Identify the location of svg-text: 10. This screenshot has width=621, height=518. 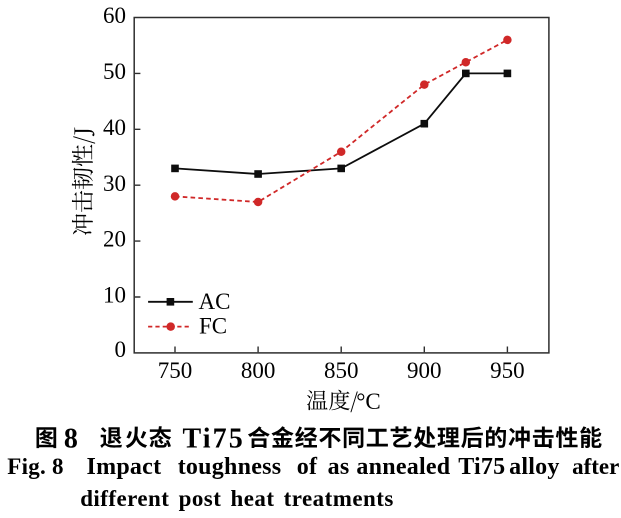
(114, 295).